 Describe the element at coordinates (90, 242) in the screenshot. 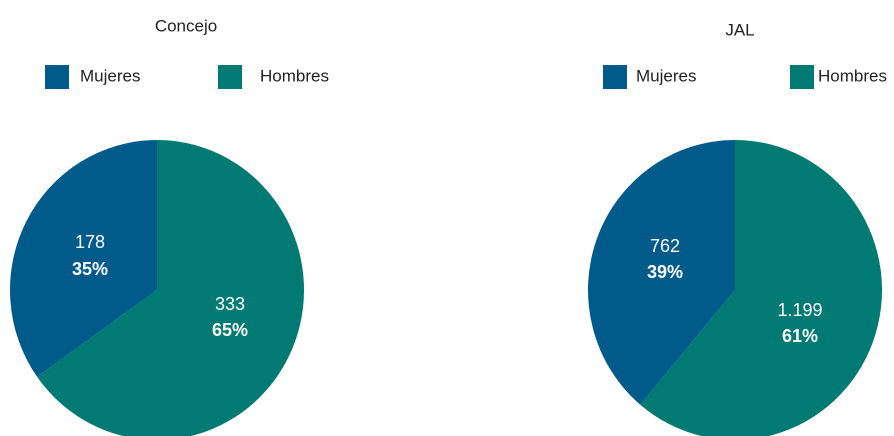

I see `value-label: 178` at that location.